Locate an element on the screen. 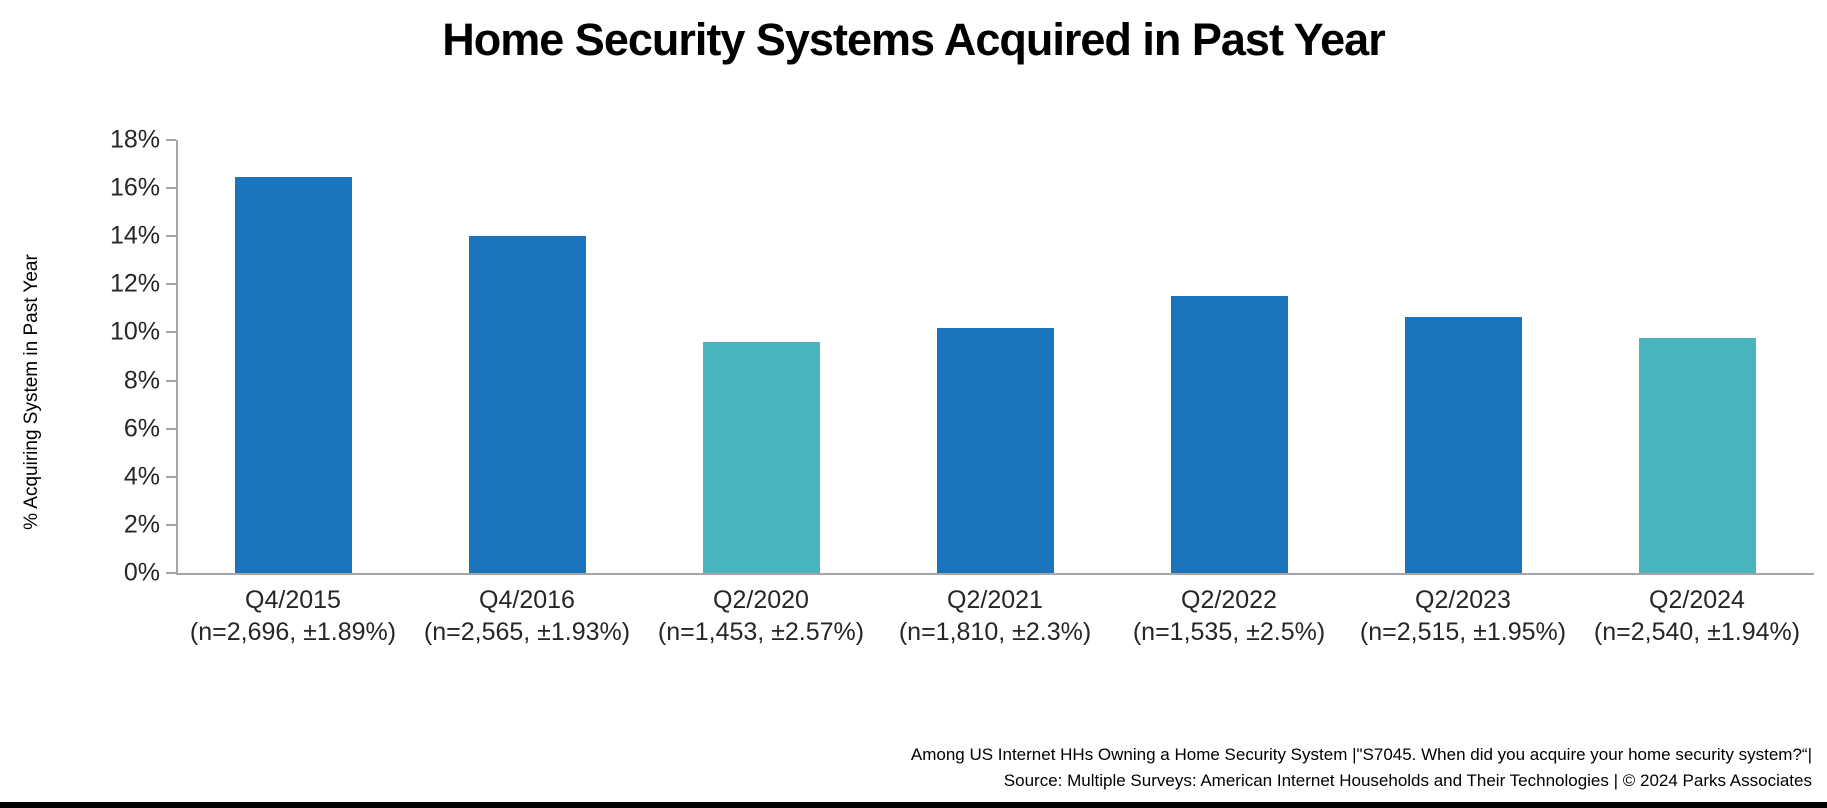 The height and width of the screenshot is (808, 1827). y-tick-label: 16% is located at coordinates (134, 187).